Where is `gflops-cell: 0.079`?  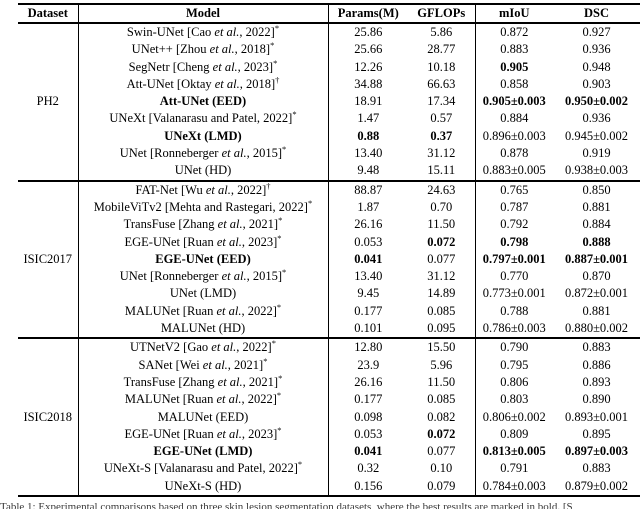 gflops-cell: 0.079 is located at coordinates (442, 487).